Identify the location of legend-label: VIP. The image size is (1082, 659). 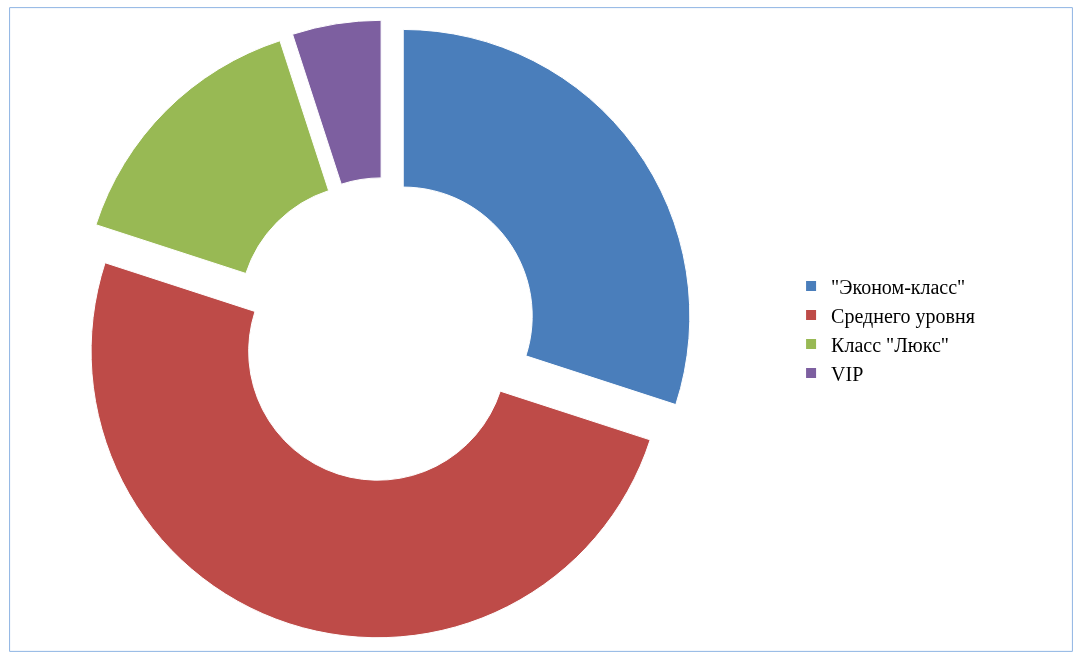
(847, 373).